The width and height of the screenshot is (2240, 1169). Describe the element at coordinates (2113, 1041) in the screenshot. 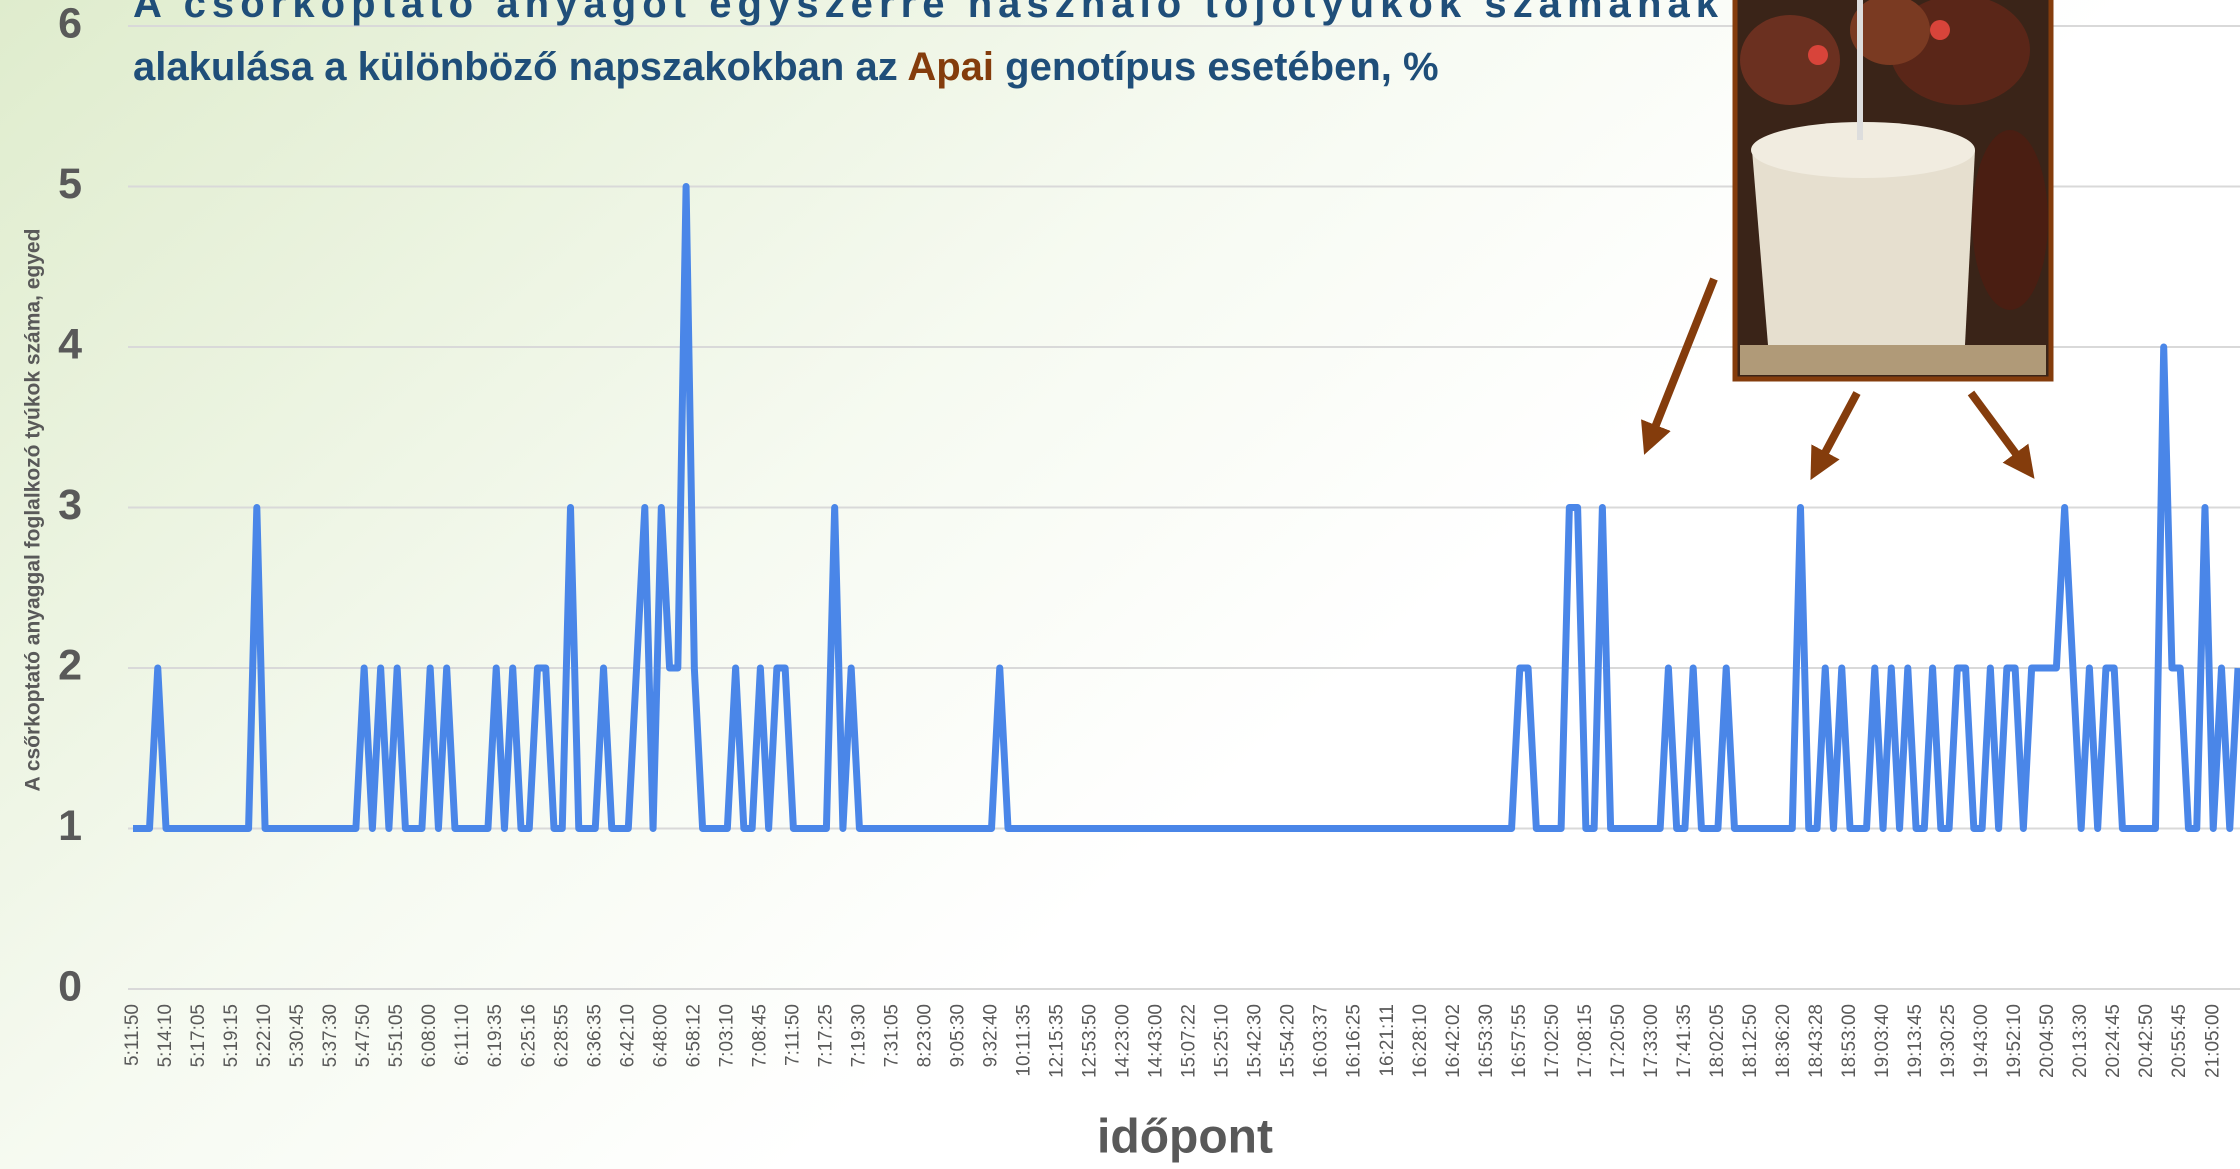

I see `x-tick-label: 20:24:45` at that location.